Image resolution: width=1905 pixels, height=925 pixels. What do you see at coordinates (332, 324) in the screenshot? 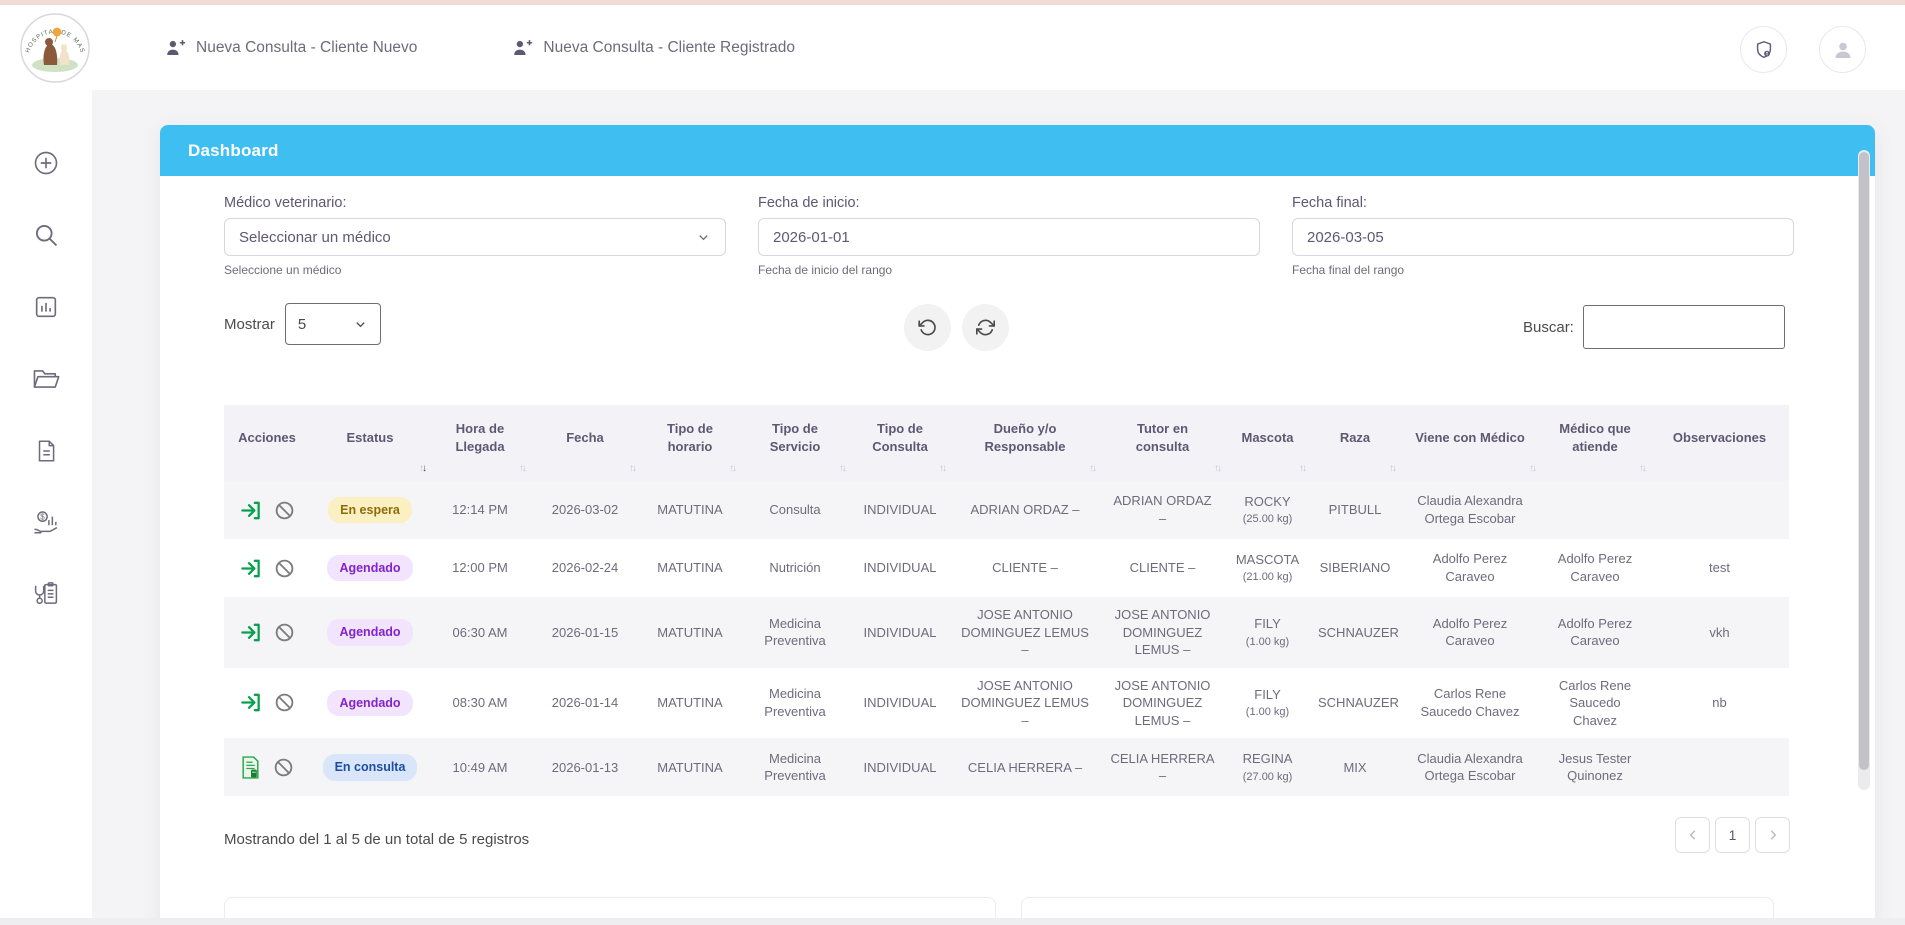
I see `page-size-select: 5` at bounding box center [332, 324].